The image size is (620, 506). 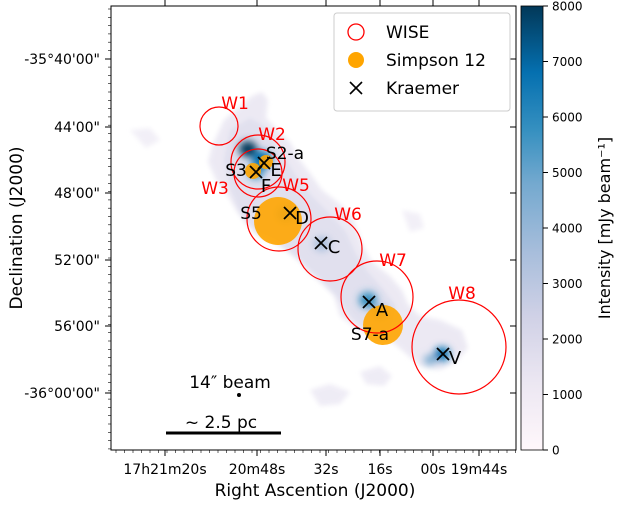 What do you see at coordinates (164, 470) in the screenshot?
I see `x-tick-label: 17h21m20s` at bounding box center [164, 470].